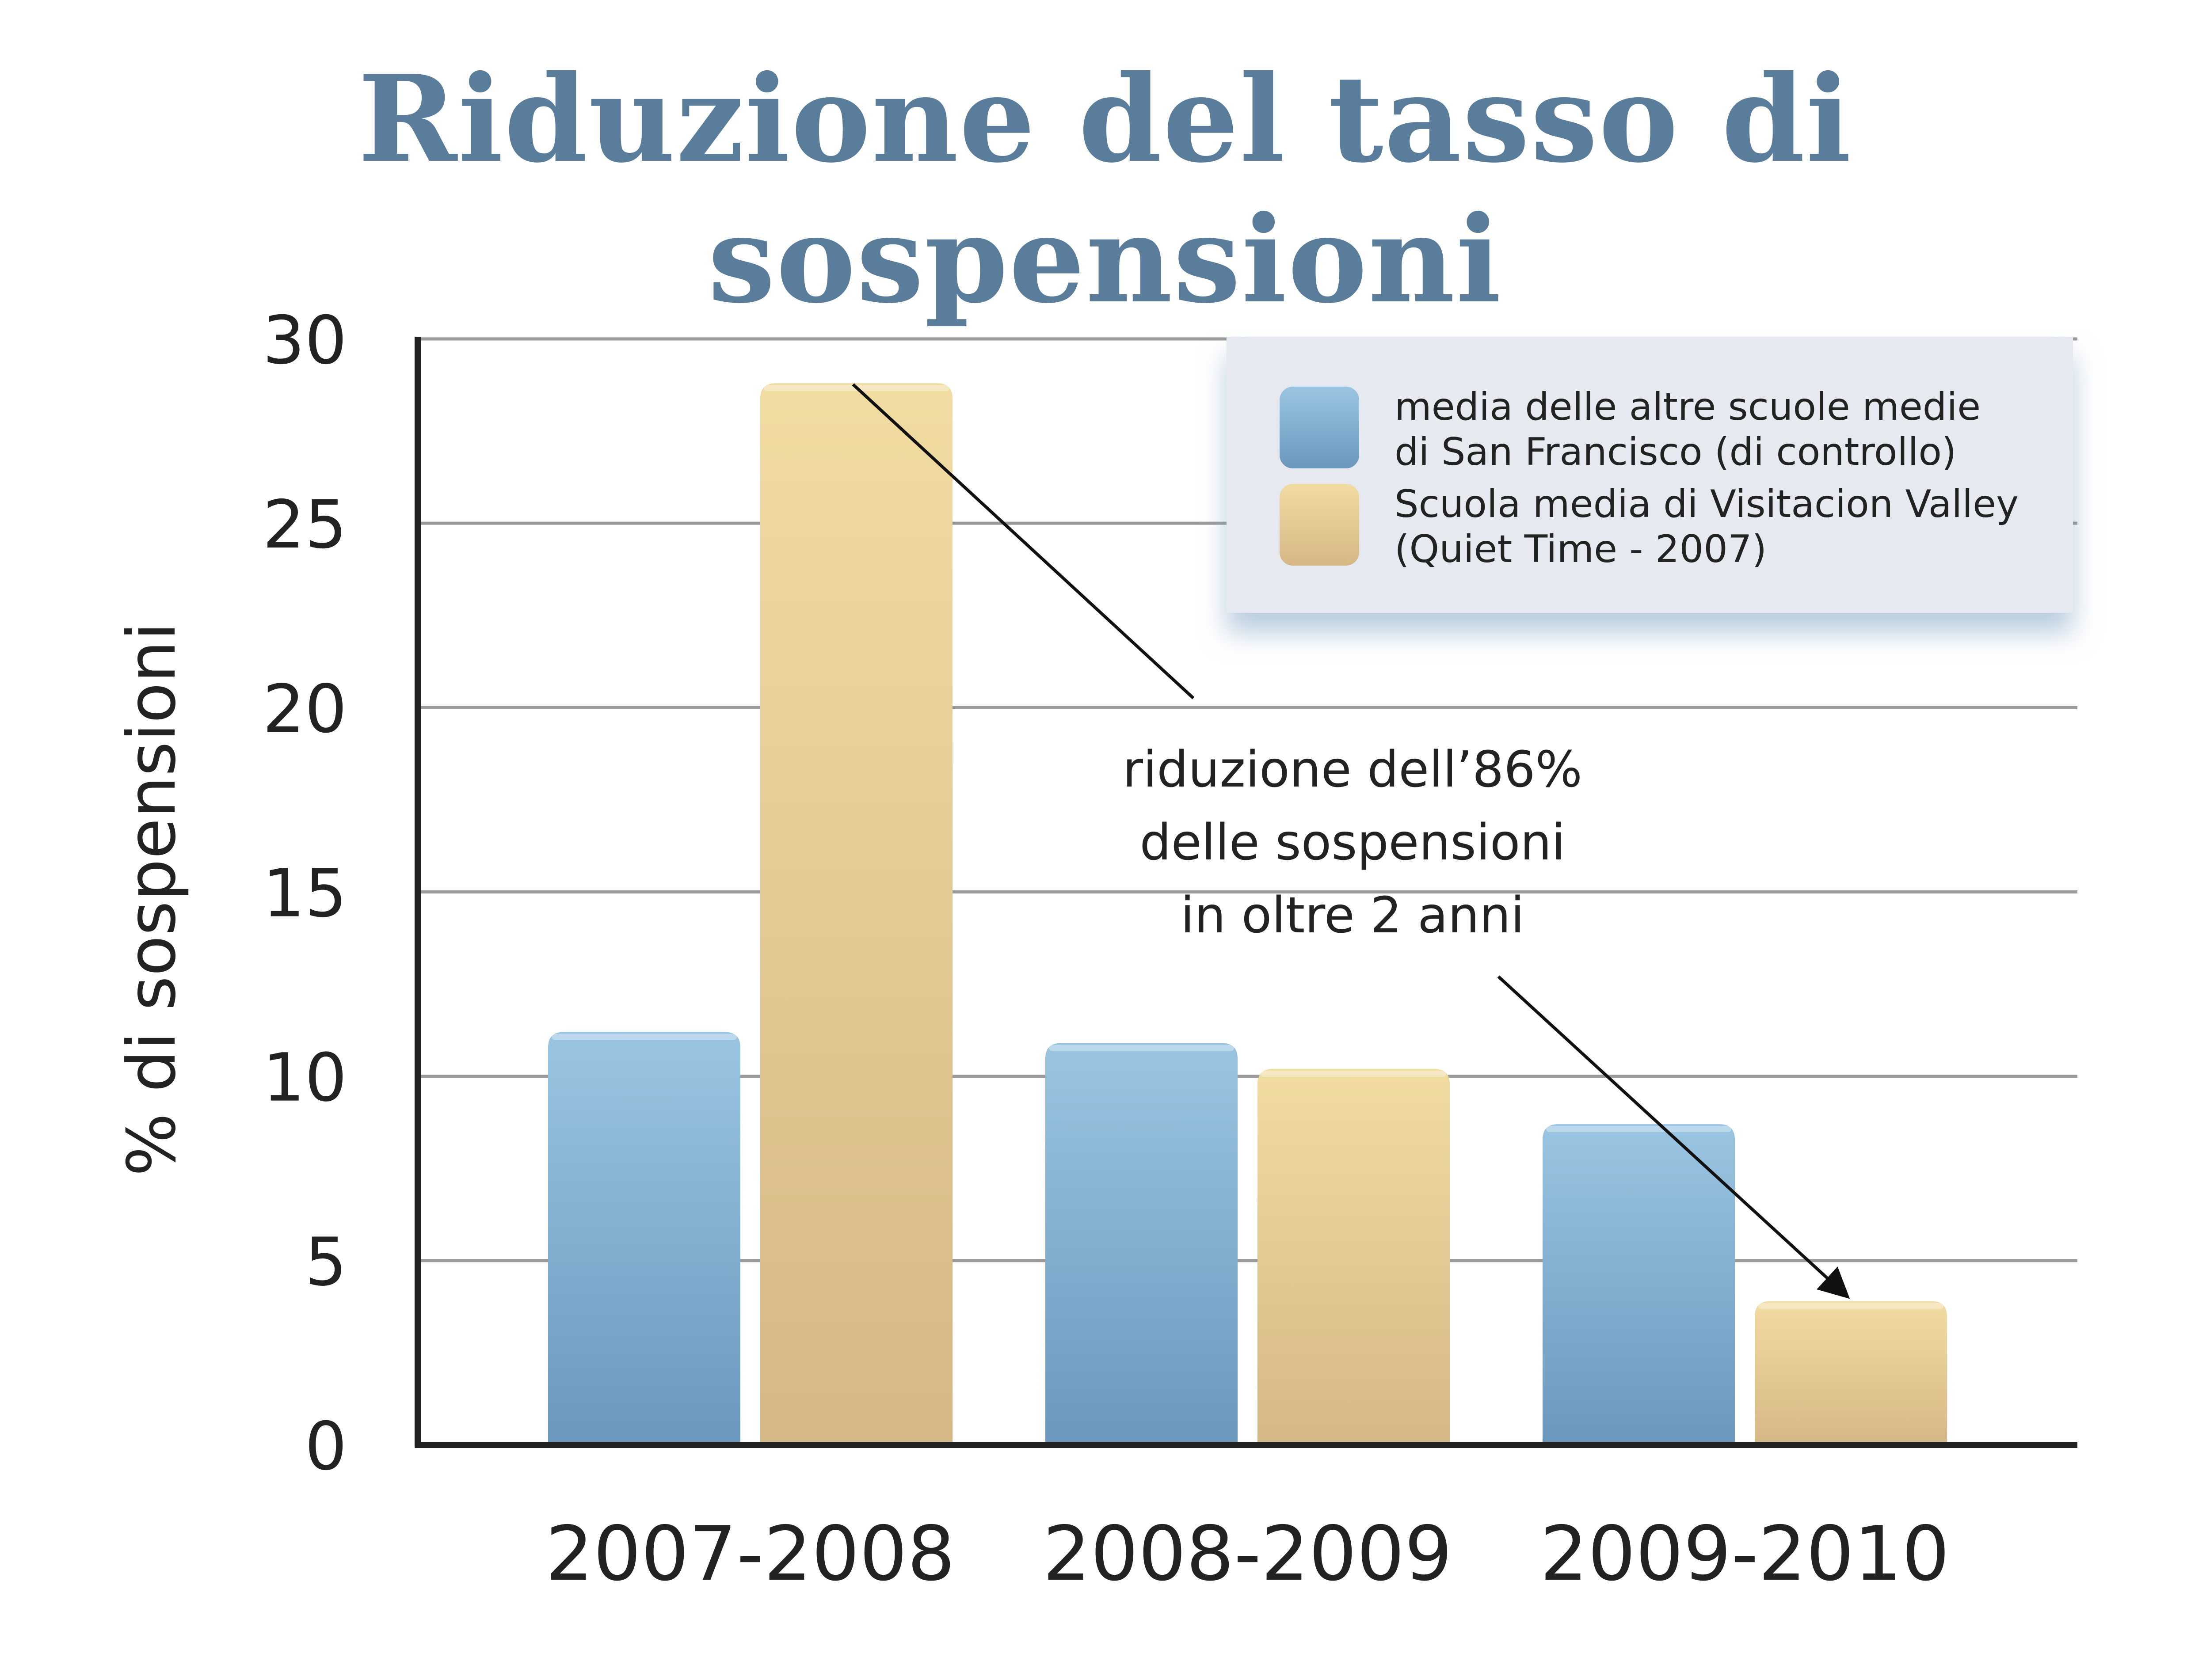 Image resolution: width=2210 pixels, height=1680 pixels. I want to click on y-tick-label: 10, so click(305, 1078).